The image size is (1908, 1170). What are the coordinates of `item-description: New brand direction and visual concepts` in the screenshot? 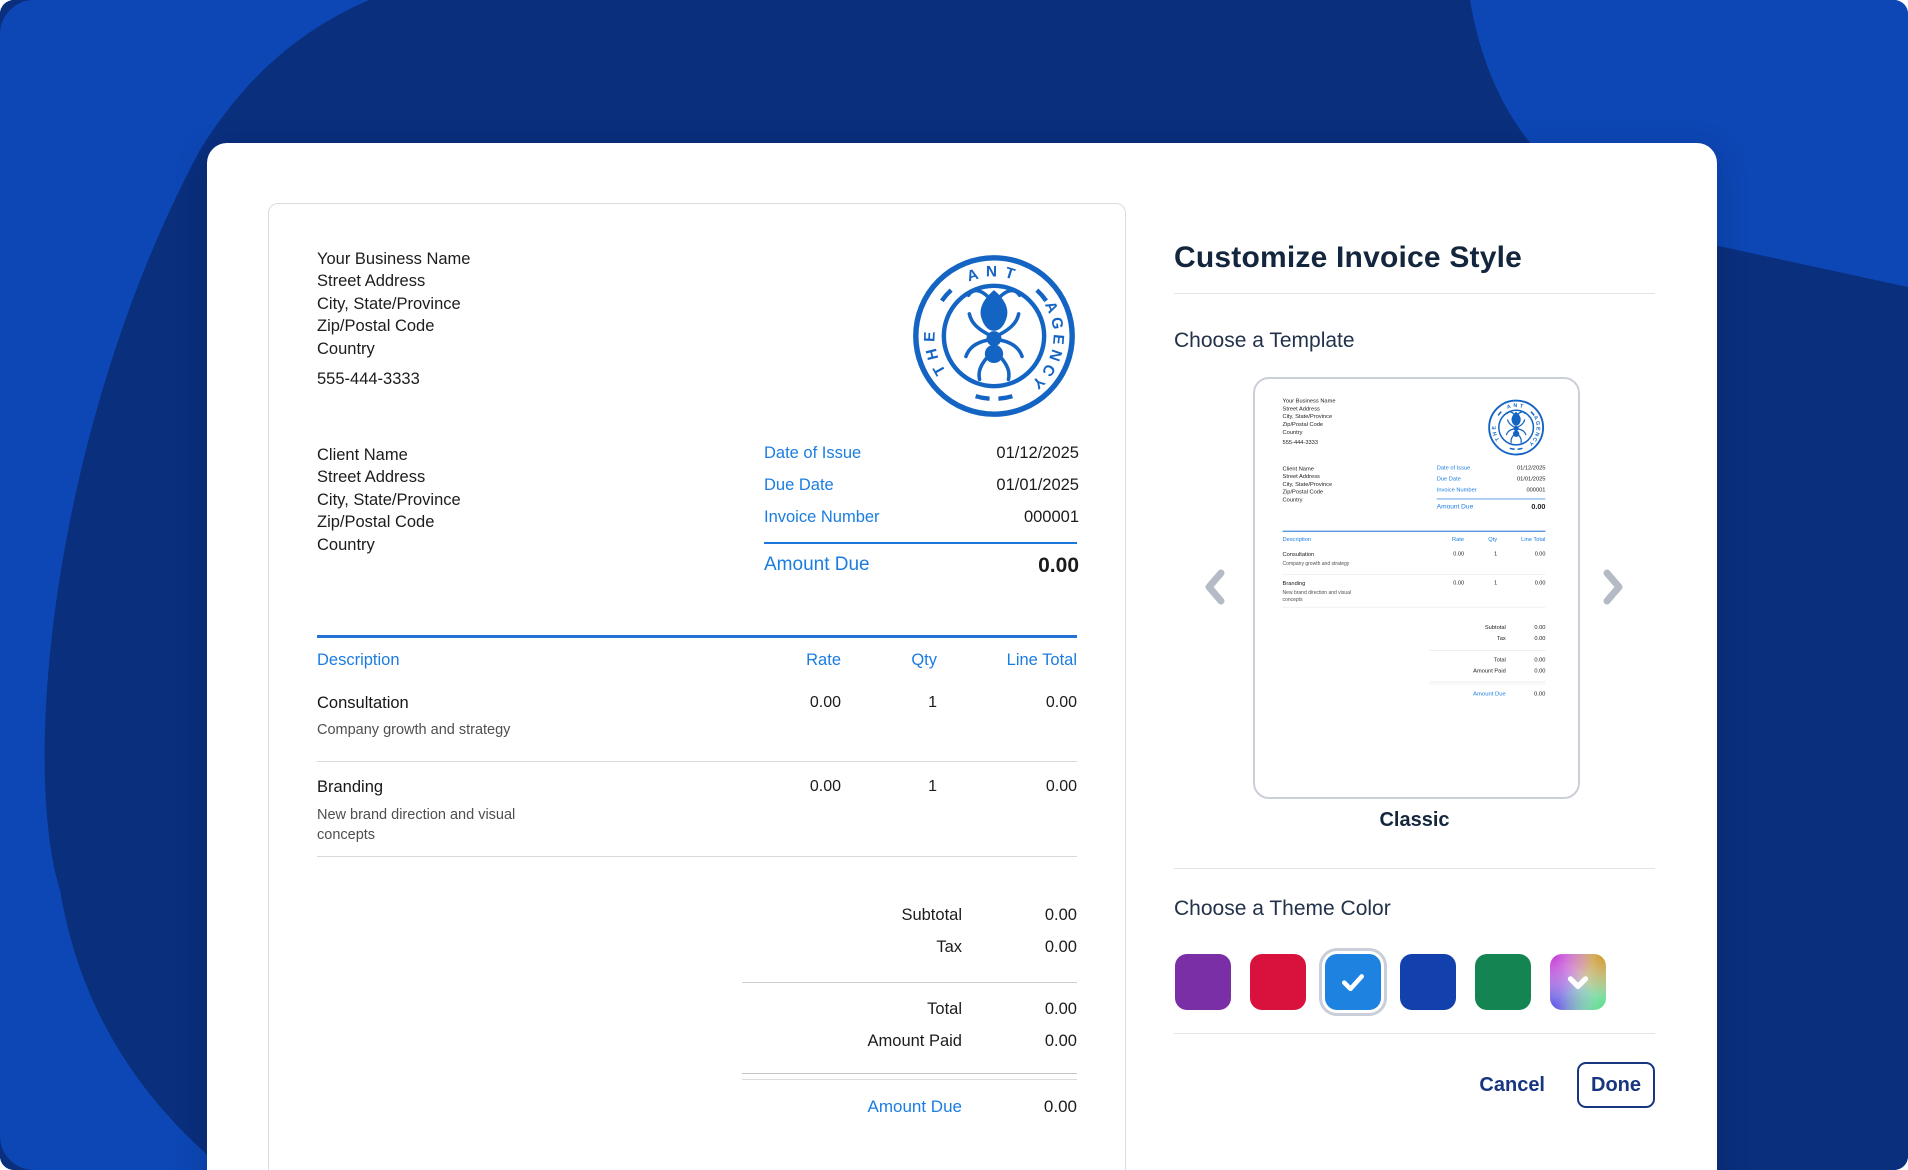 It's located at (416, 825).